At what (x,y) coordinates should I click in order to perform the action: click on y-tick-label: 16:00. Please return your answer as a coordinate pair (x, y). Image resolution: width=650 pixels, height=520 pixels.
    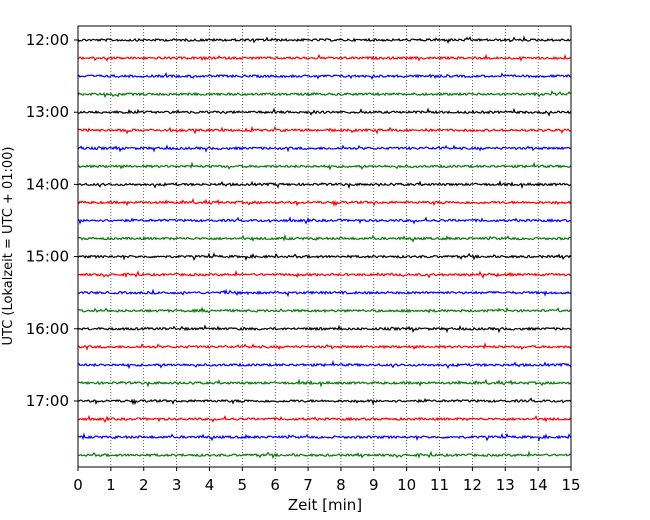
    Looking at the image, I should click on (47, 329).